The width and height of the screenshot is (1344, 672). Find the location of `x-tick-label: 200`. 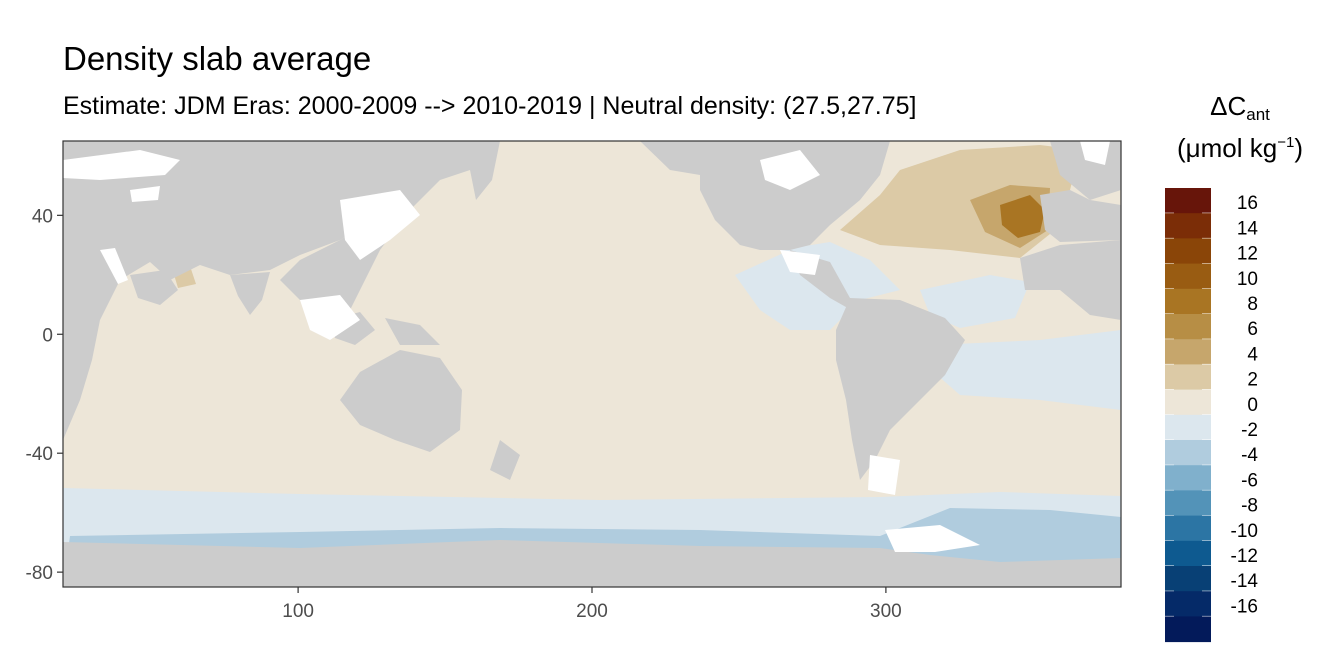

x-tick-label: 200 is located at coordinates (592, 611).